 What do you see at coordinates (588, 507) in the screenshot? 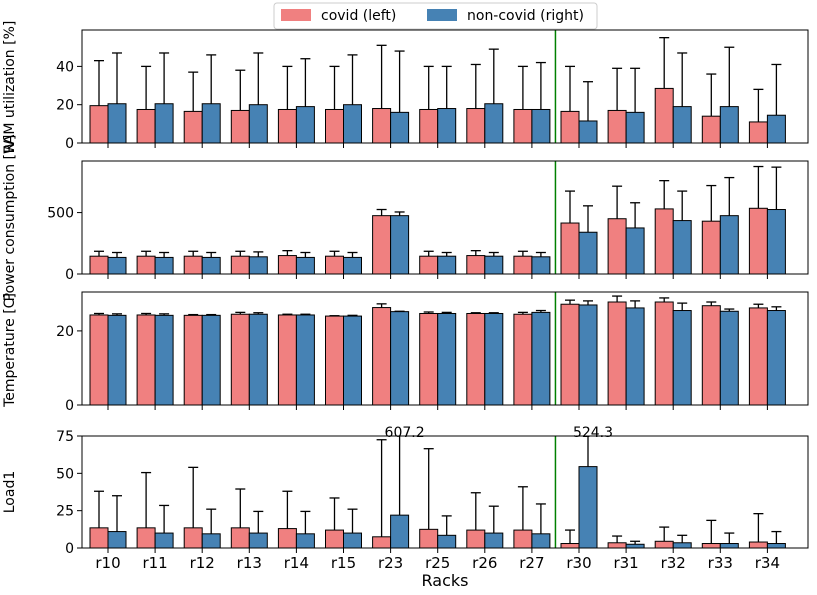
I see `bar-load-non-covid-r30` at bounding box center [588, 507].